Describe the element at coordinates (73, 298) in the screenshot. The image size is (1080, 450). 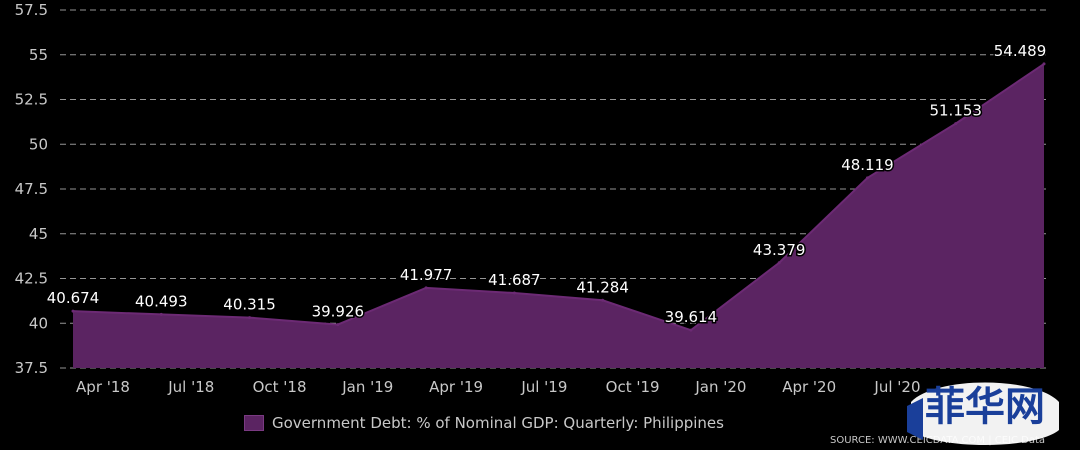
I see `data-label: 40.674` at that location.